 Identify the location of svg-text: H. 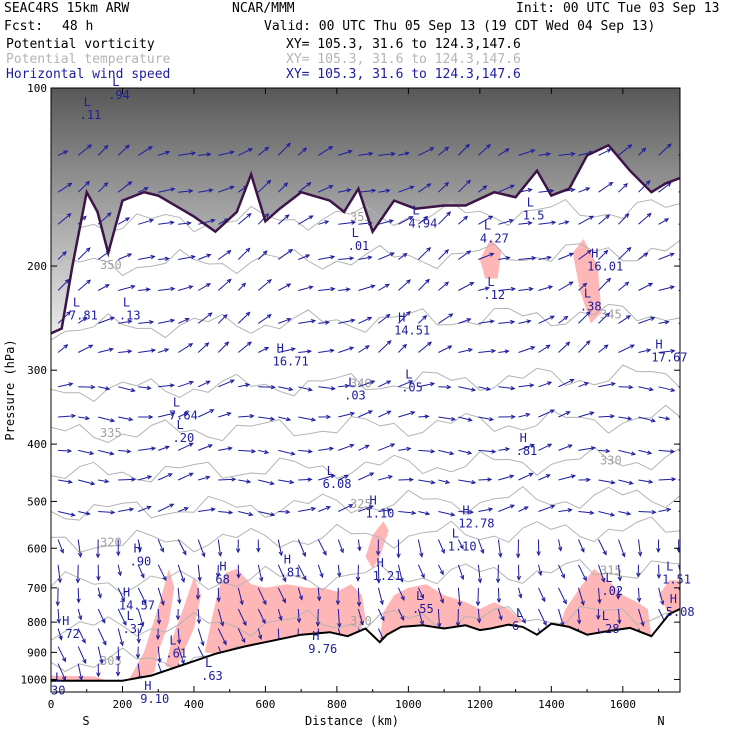
(373, 501).